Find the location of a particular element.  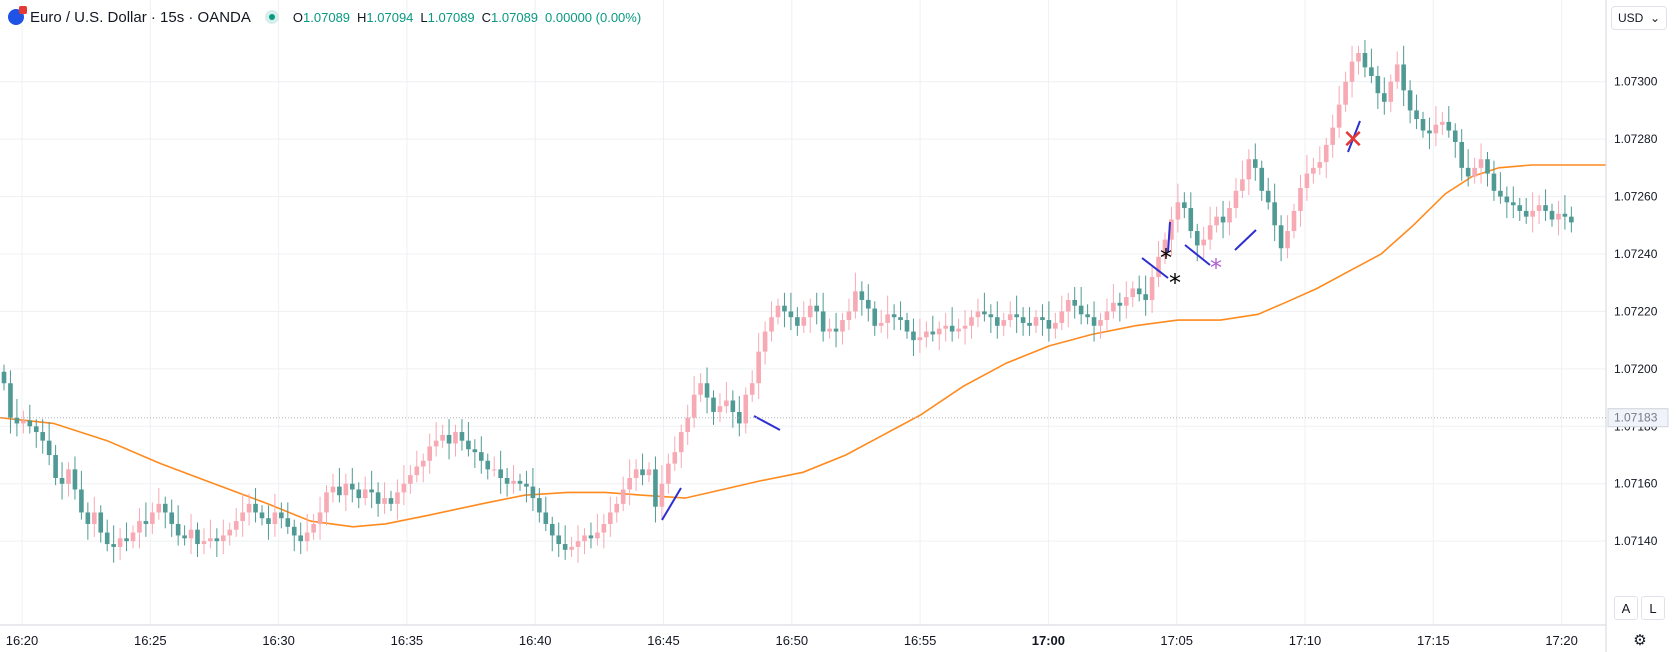

settings-gear-icon: ⚙ is located at coordinates (1640, 640).